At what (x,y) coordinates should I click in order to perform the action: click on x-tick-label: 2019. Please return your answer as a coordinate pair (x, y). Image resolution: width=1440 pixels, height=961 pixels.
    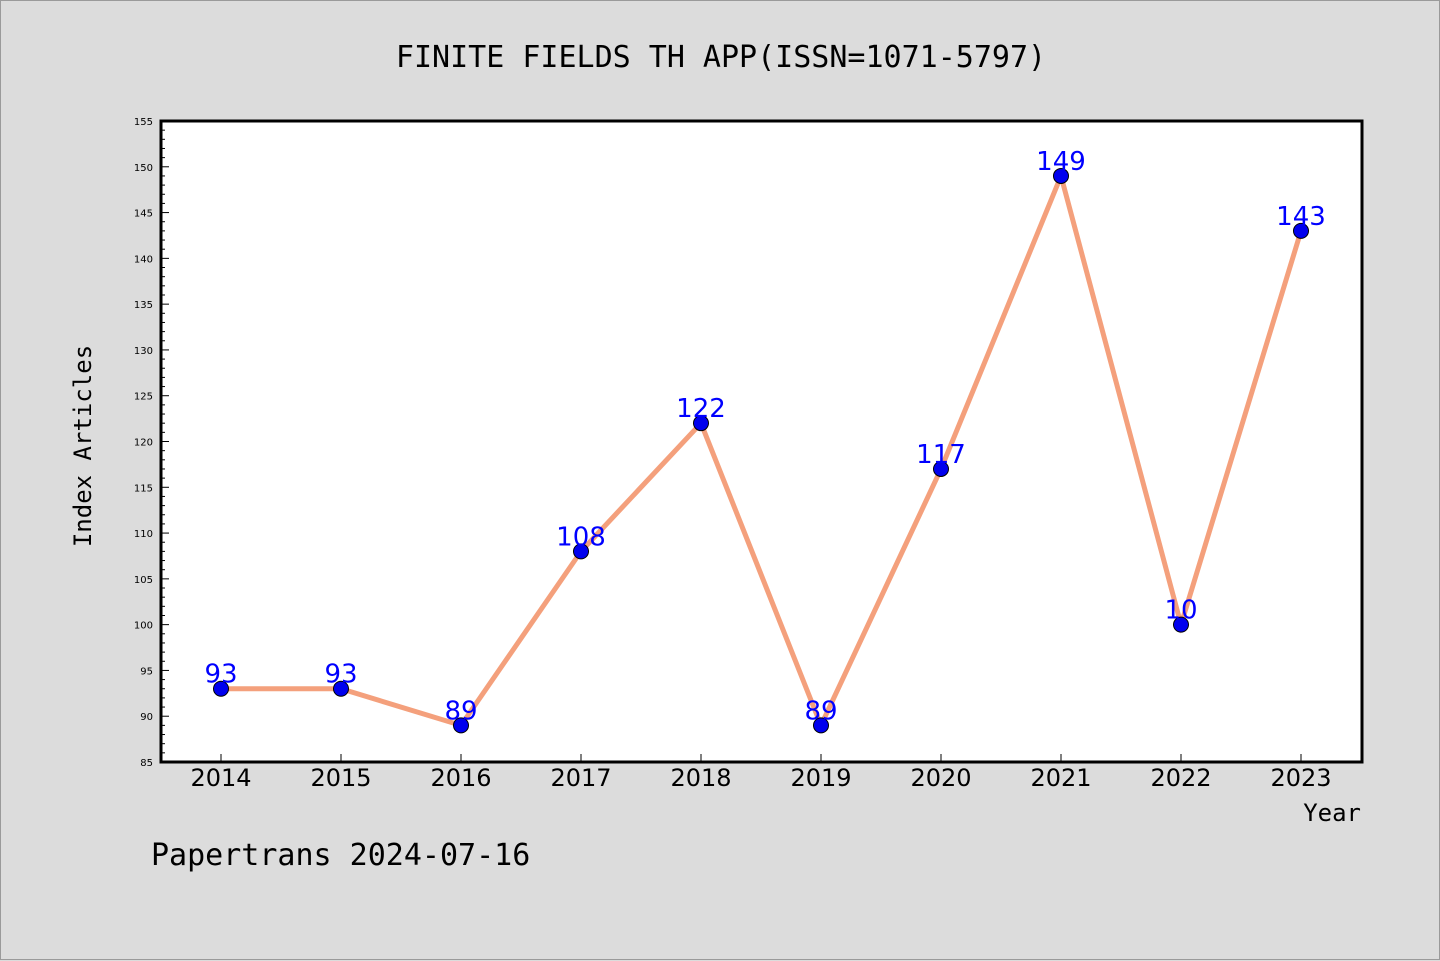
    Looking at the image, I should click on (820, 778).